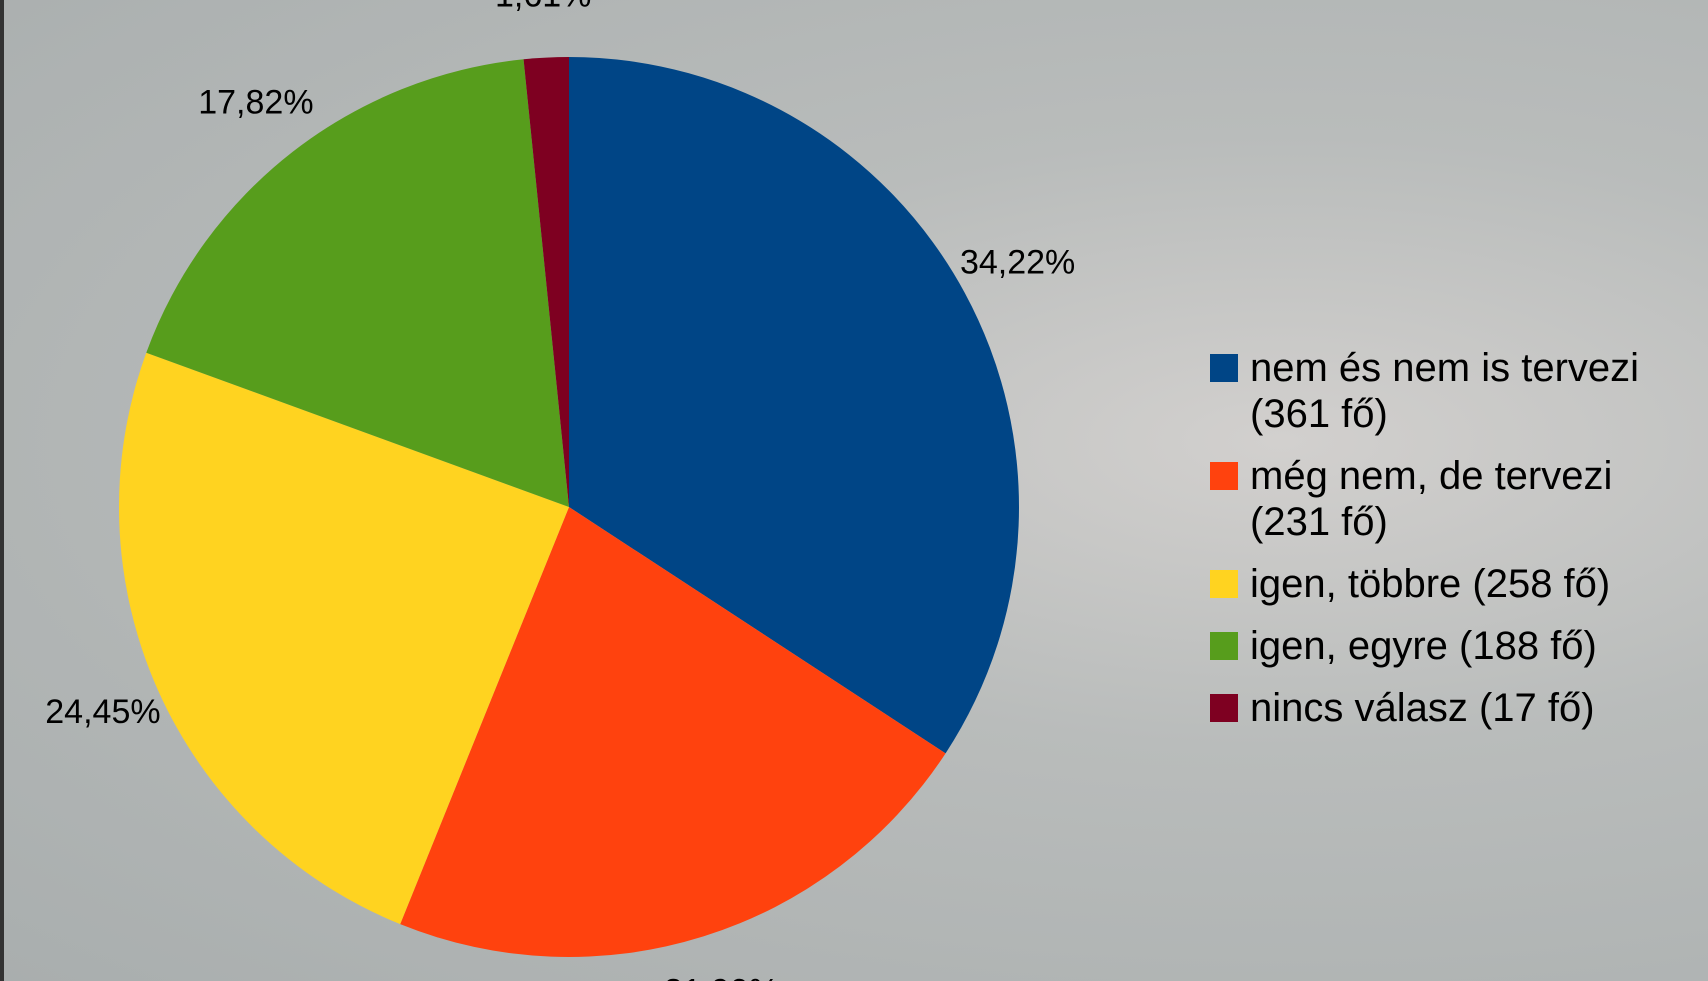 This screenshot has width=1708, height=981. I want to click on legend-item: igen, egyre (188 fő), so click(1445, 646).